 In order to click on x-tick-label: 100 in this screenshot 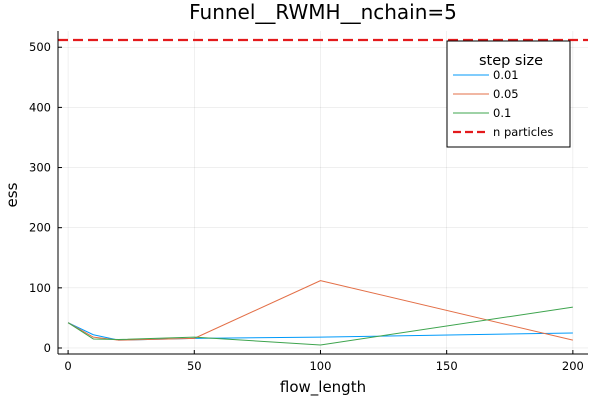, I will do `click(320, 366)`.